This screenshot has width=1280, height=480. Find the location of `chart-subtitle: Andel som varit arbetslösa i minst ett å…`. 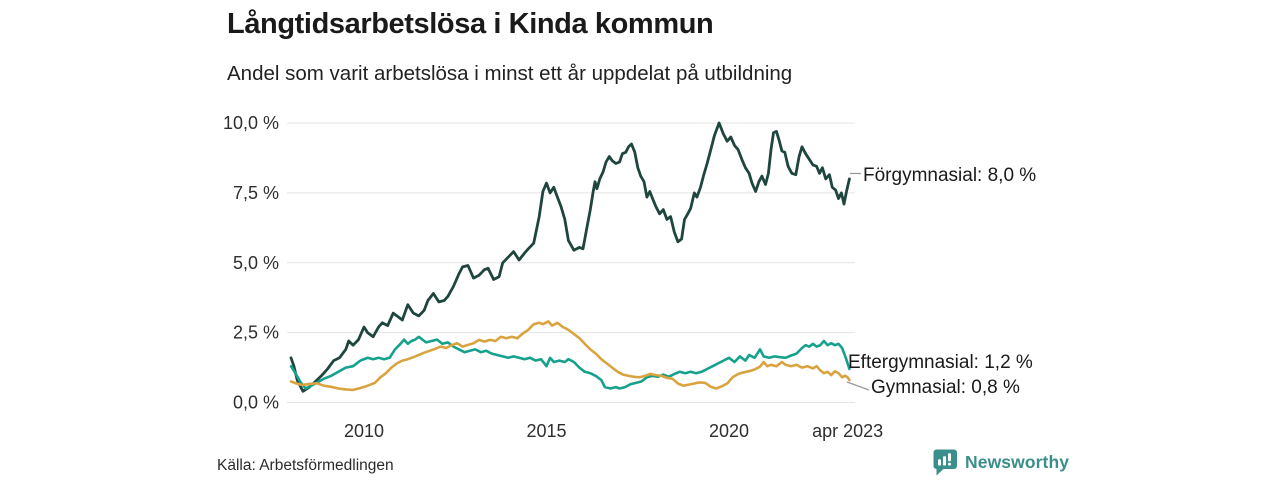

chart-subtitle: Andel som varit arbetslösa i minst ett å… is located at coordinates (510, 73).